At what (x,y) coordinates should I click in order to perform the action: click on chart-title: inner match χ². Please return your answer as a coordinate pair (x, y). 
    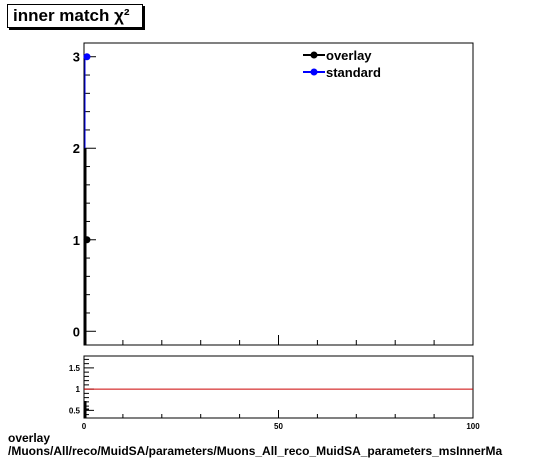
    Looking at the image, I should click on (75, 16).